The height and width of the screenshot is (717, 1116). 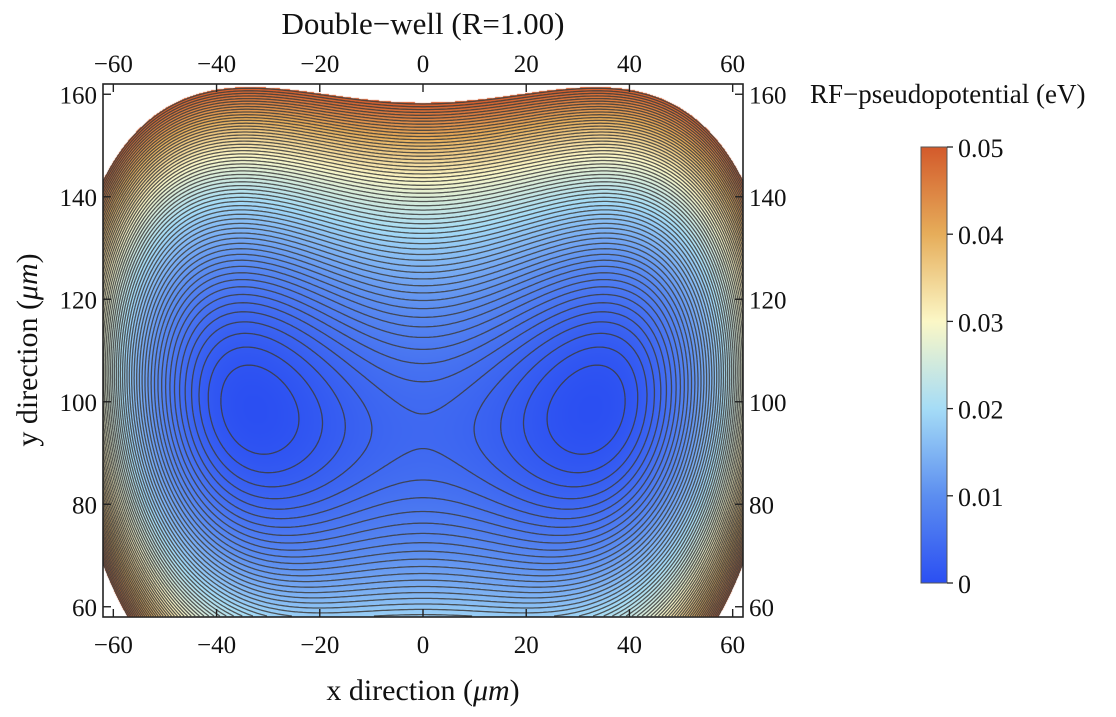 I want to click on y-tick-label-right: 120, so click(x=768, y=300).